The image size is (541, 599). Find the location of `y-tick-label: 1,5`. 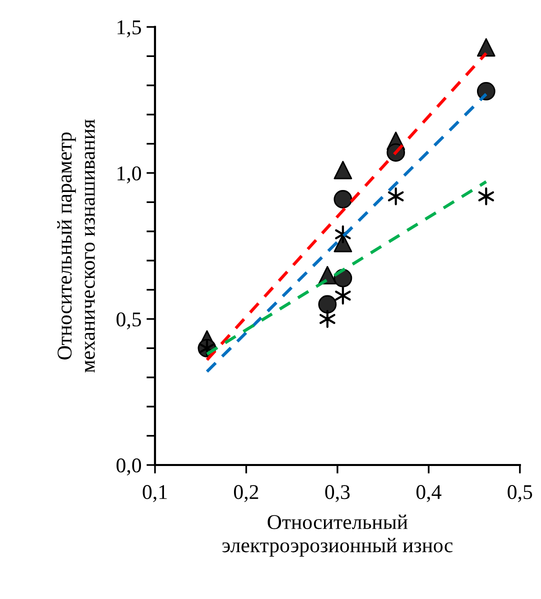

y-tick-label: 1,5 is located at coordinates (129, 29).